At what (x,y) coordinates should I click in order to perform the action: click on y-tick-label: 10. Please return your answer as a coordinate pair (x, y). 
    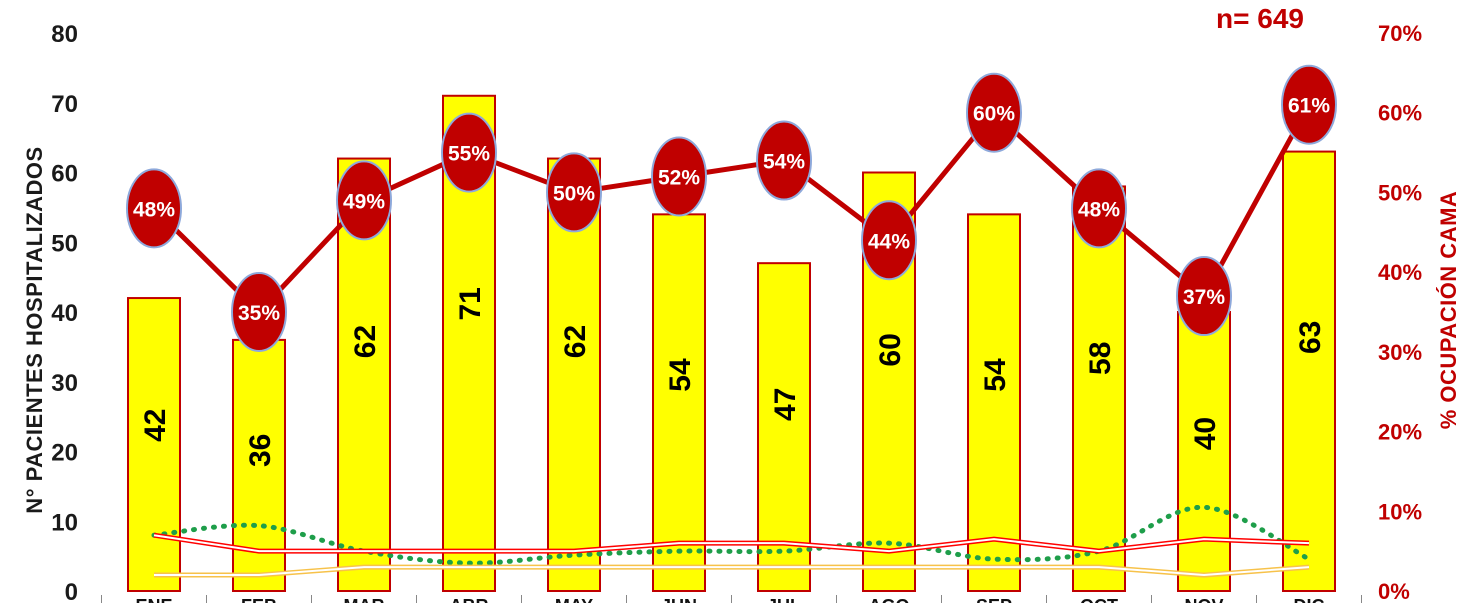
    Looking at the image, I should click on (64, 522).